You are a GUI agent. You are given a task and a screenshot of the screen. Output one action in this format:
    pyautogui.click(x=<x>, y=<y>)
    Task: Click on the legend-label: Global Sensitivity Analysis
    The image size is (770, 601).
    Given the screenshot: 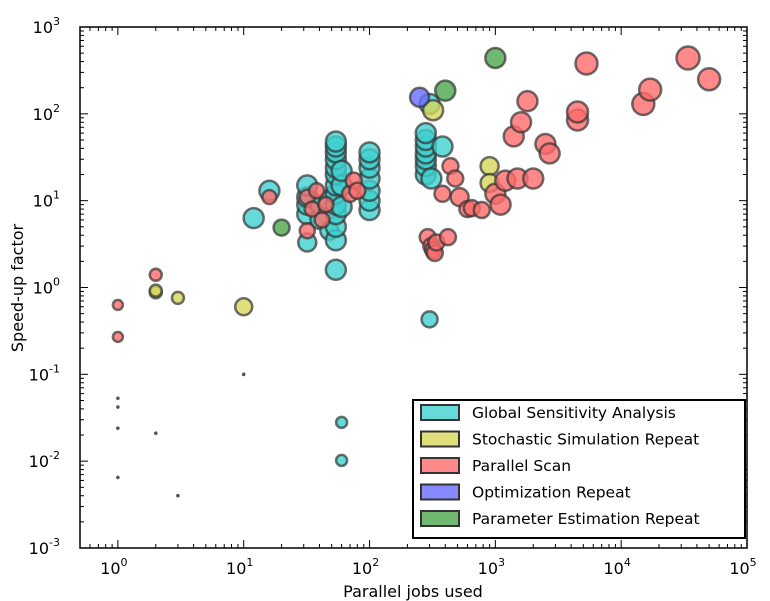 What is the action you would take?
    pyautogui.click(x=574, y=413)
    